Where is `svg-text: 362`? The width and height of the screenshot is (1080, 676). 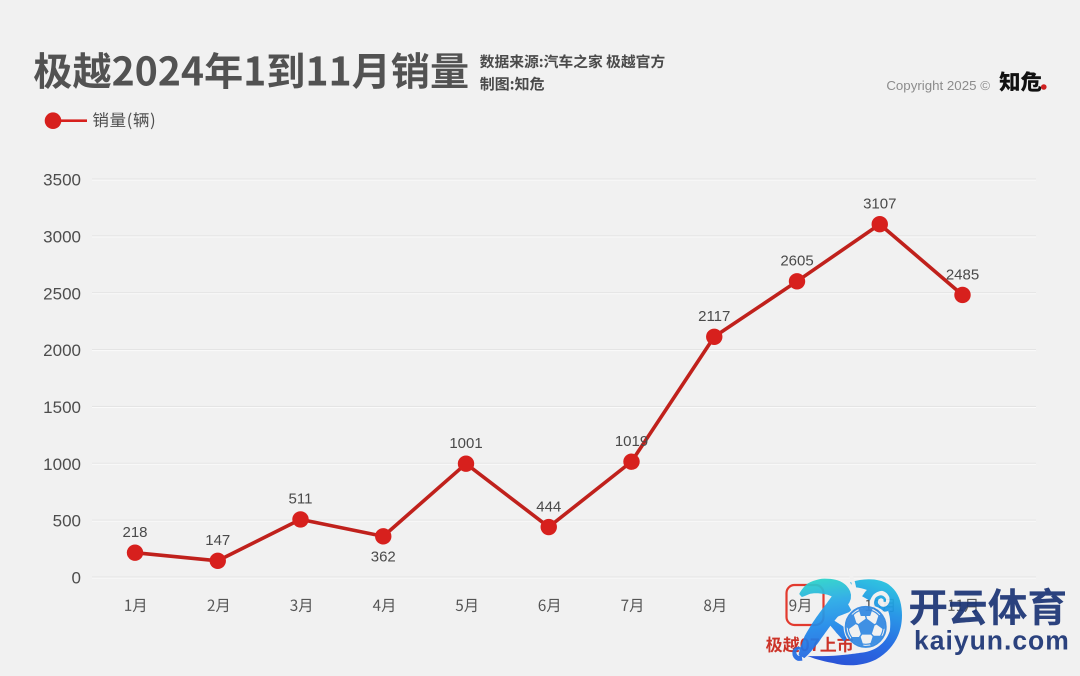 svg-text: 362 is located at coordinates (383, 557).